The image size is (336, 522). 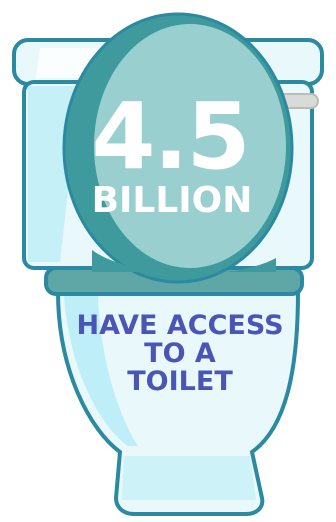 I want to click on bowl-shade, so click(x=101, y=371).